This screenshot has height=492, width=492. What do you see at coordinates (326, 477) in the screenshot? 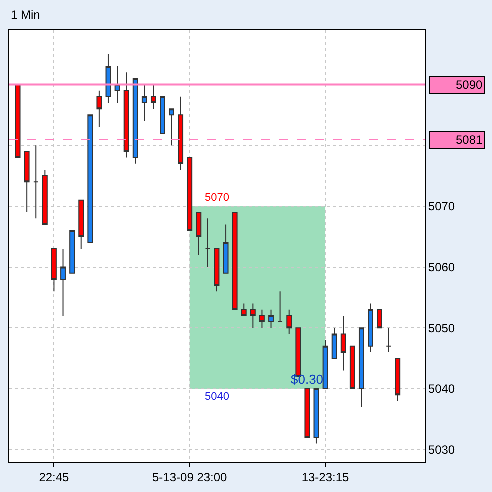
I see `x-tick-label: 13-23:15` at bounding box center [326, 477].